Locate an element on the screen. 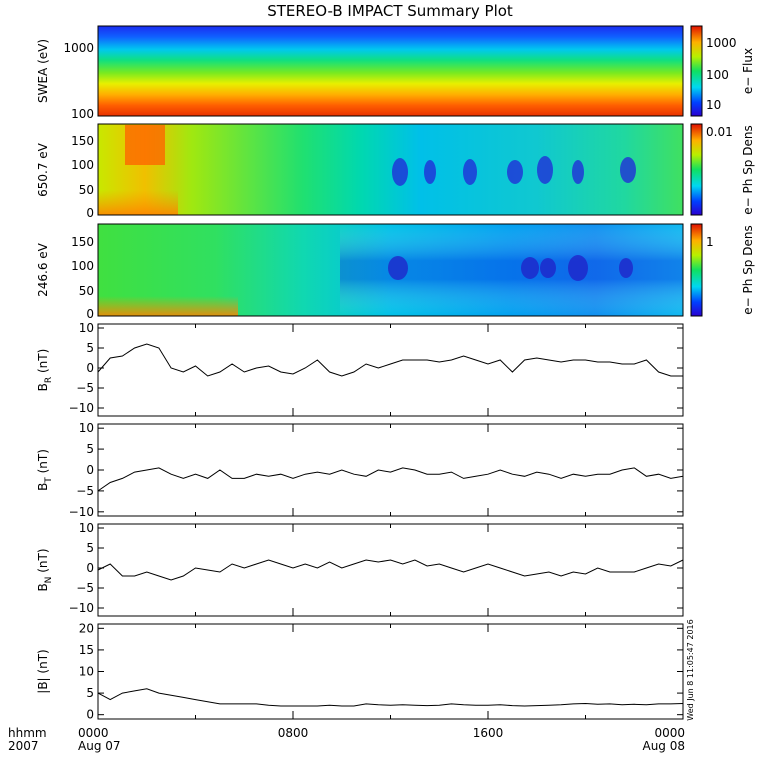  pad650-ytick-0: 0 is located at coordinates (90, 213).